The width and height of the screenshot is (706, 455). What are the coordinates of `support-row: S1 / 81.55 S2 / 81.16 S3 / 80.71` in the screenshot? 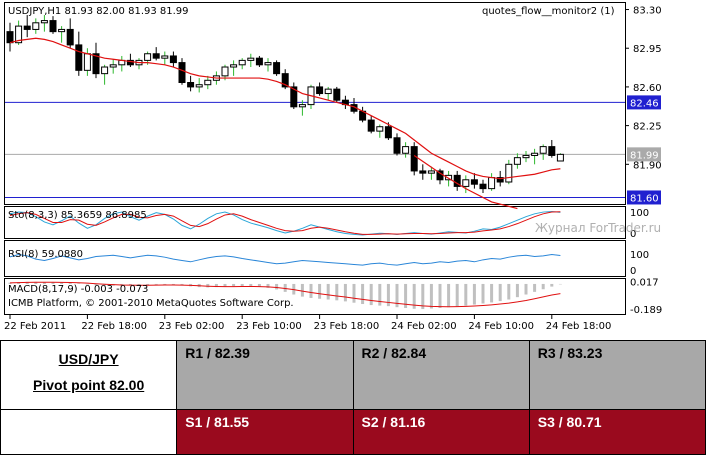 It's located at (353, 432).